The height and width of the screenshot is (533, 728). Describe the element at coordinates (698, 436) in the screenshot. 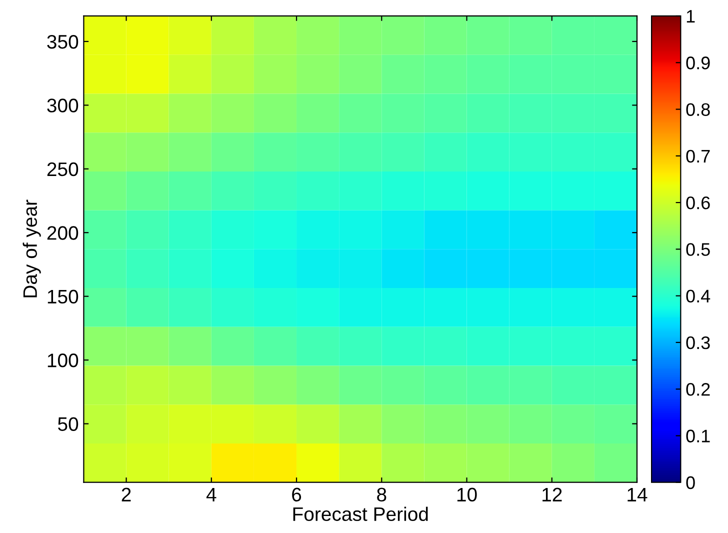

I see `color-bar-label: 0.1` at that location.